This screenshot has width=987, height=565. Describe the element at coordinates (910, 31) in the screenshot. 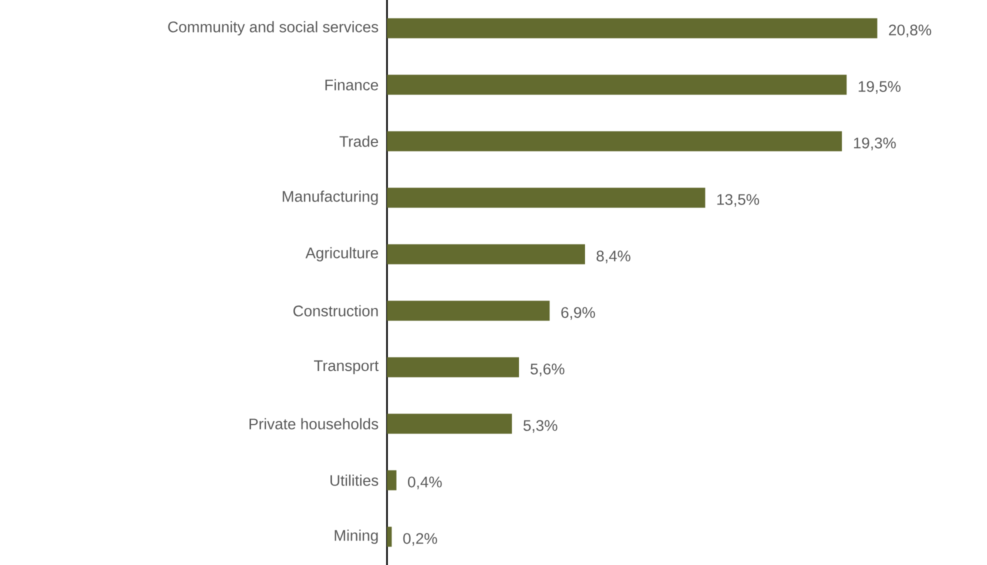

I see `data-label: 20,8%` at that location.